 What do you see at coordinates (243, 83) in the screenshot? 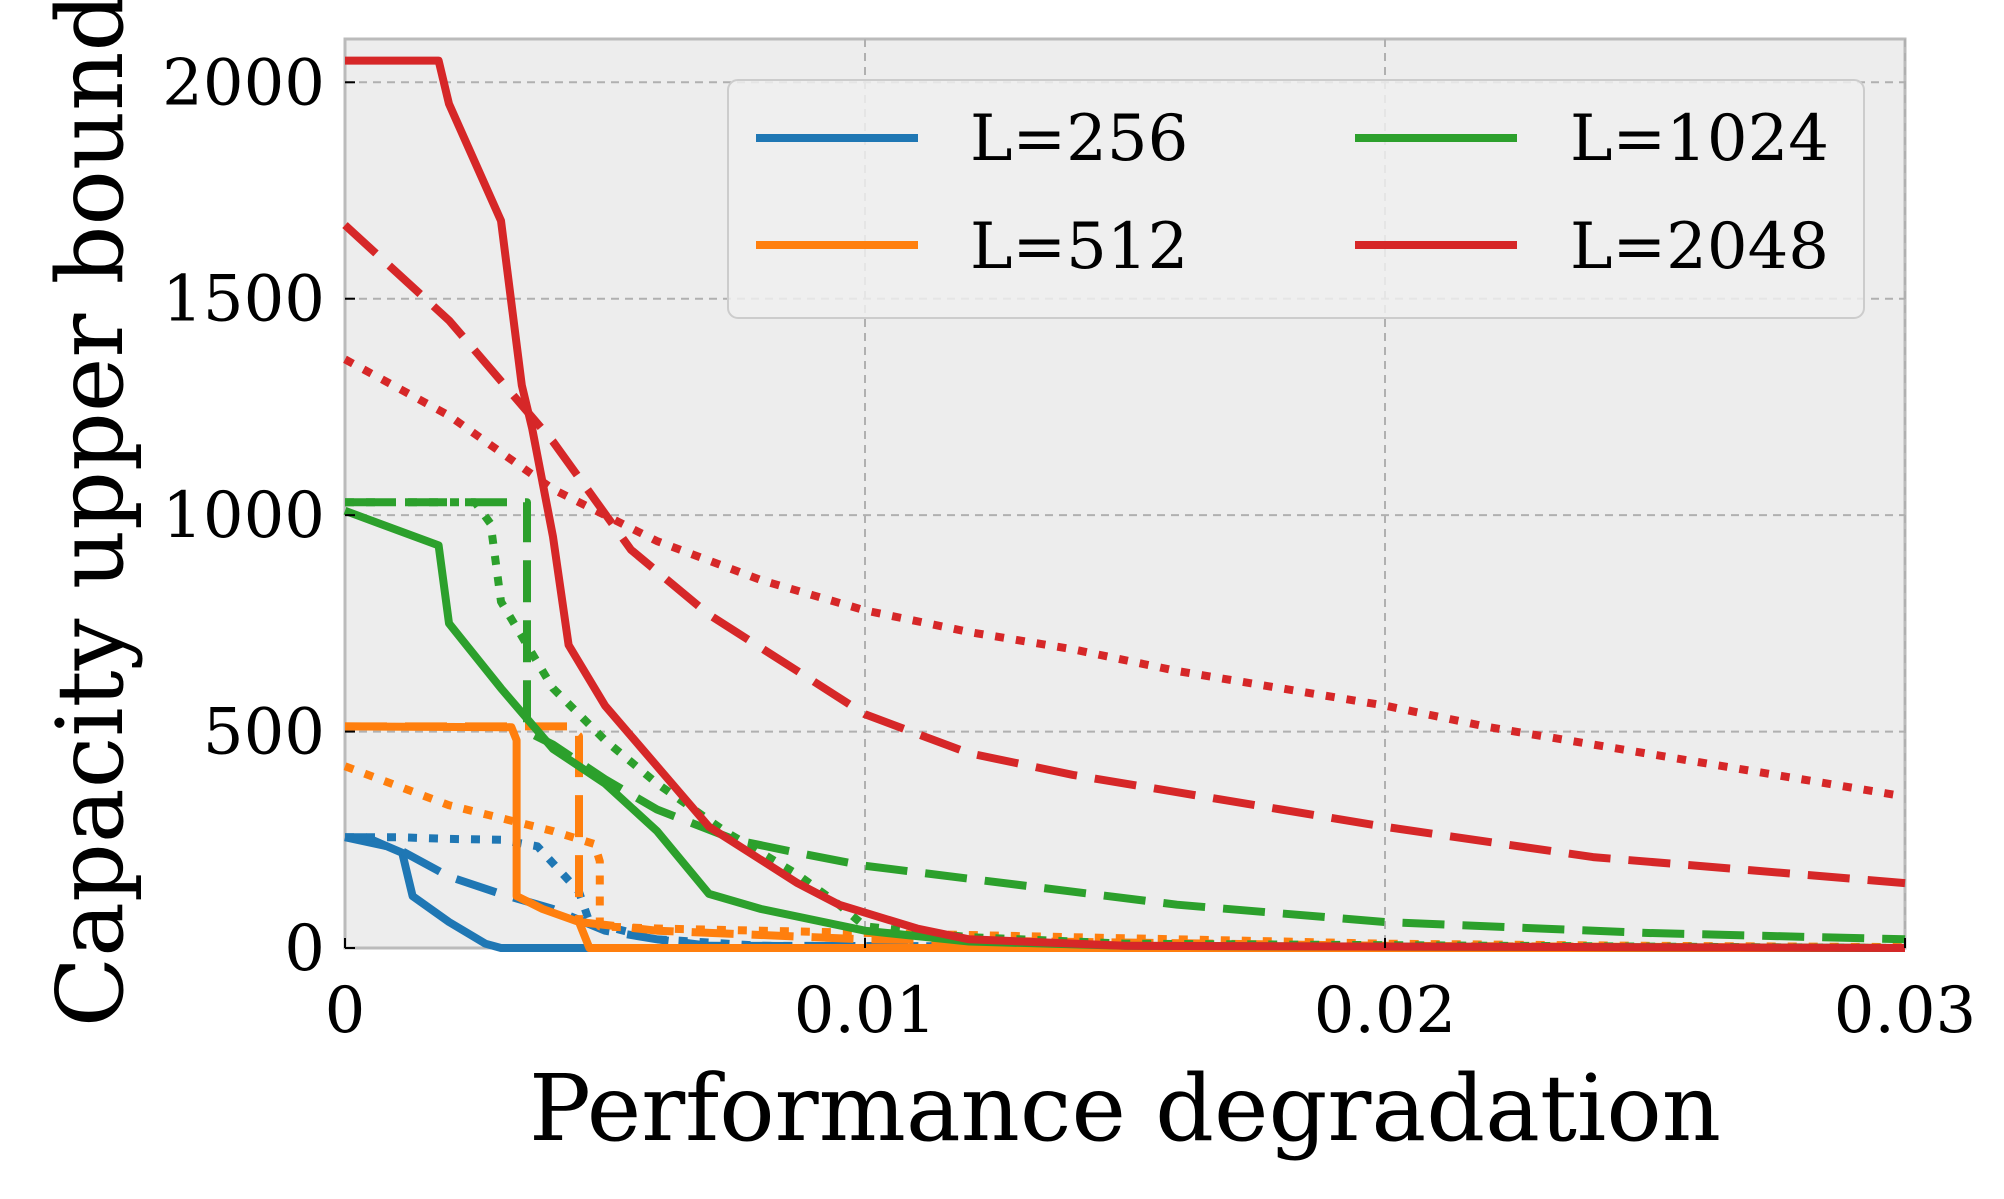
I see `y-tick-label: 2000` at bounding box center [243, 83].